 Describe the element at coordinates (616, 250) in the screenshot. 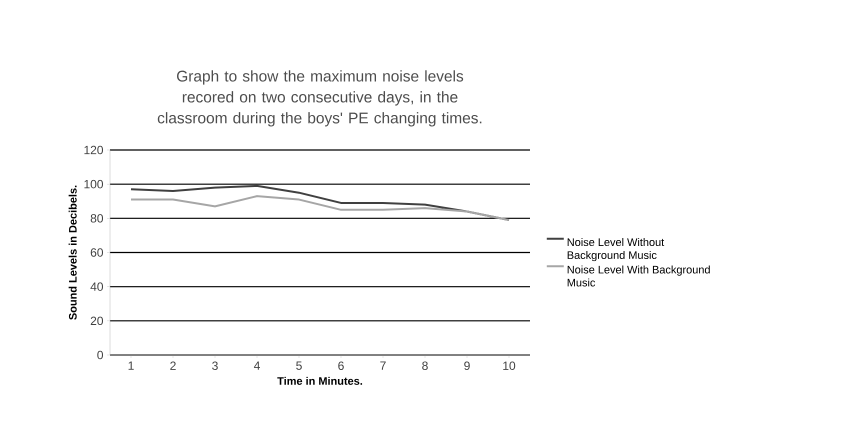

I see `legend-label: Noise Level Without Background Music` at that location.